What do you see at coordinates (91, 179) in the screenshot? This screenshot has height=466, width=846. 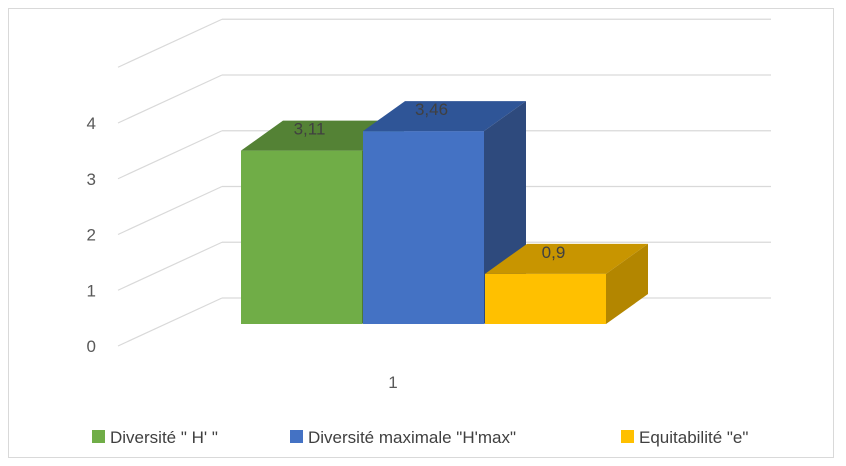 I see `y-tick-label: 3` at bounding box center [91, 179].